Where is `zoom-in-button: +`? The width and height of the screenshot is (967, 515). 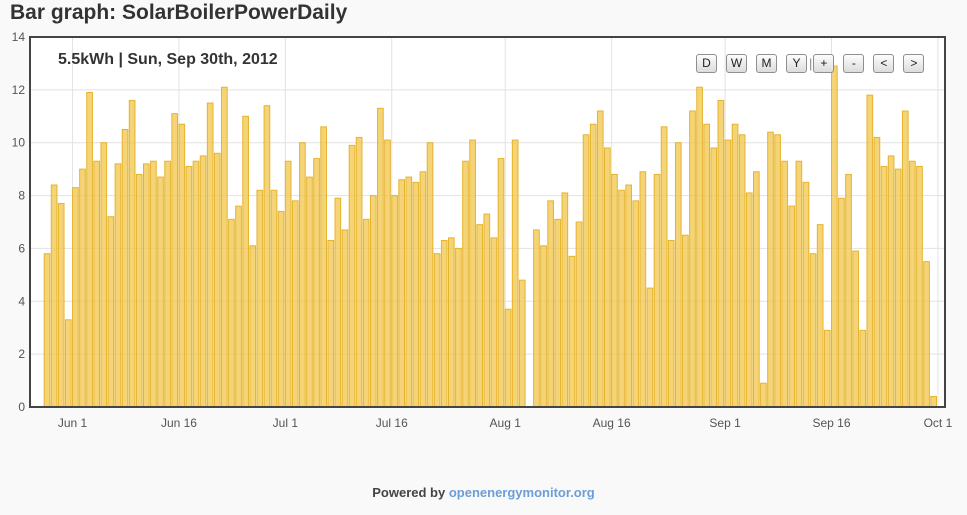 zoom-in-button: + is located at coordinates (824, 63).